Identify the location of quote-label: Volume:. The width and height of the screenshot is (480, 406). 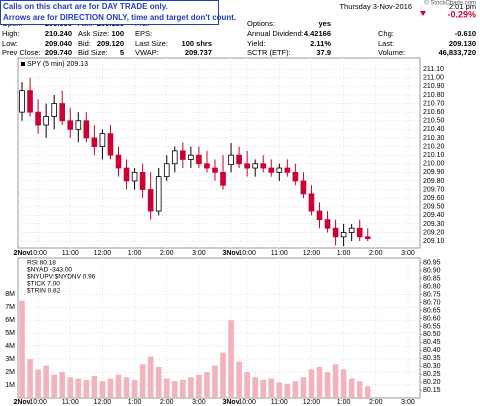
(391, 52).